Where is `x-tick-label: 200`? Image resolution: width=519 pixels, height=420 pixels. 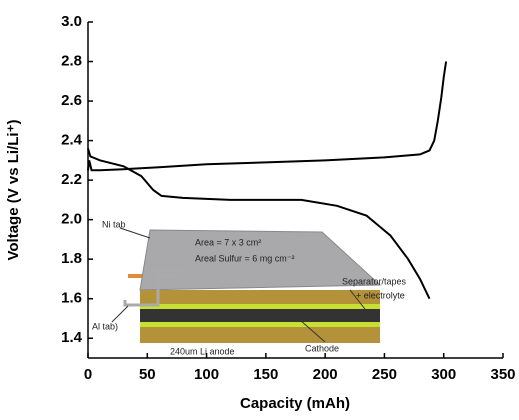
x-tick-label: 200 is located at coordinates (325, 374).